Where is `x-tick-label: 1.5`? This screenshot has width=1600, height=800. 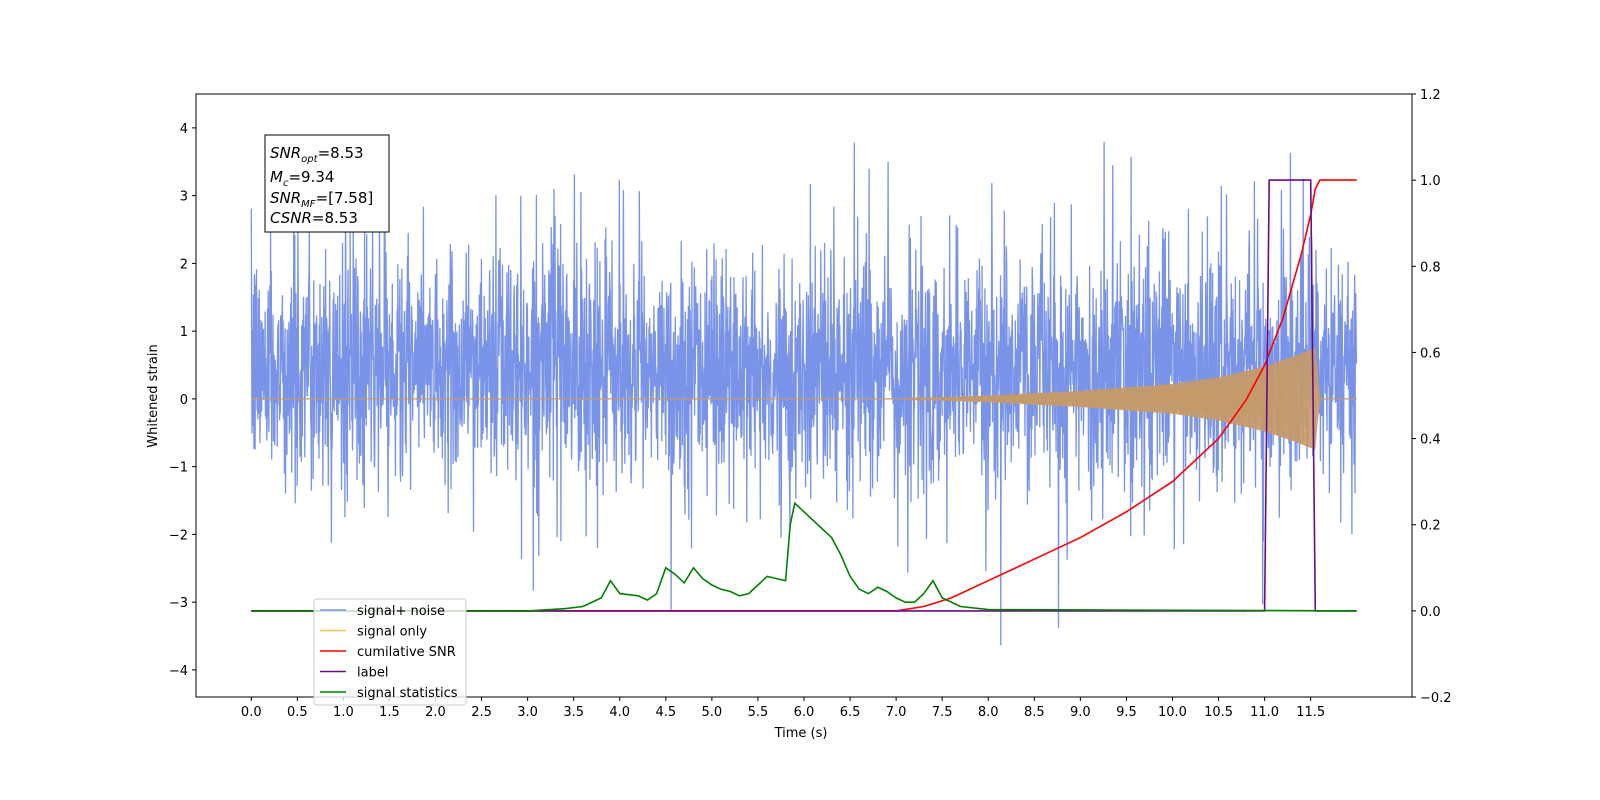
x-tick-label: 1.5 is located at coordinates (389, 712).